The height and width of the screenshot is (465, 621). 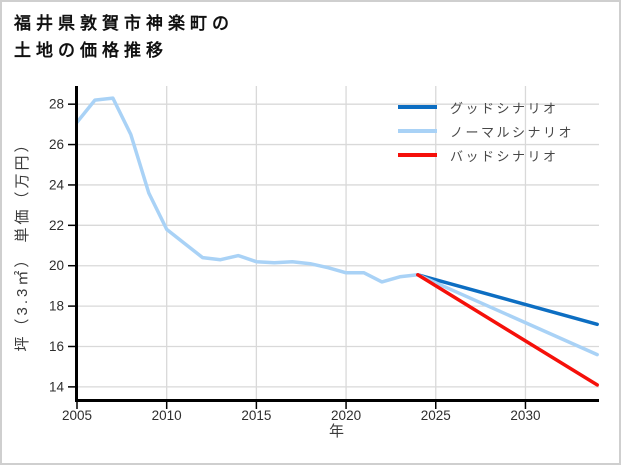 I want to click on y-tick-label: 18, so click(x=56, y=306).